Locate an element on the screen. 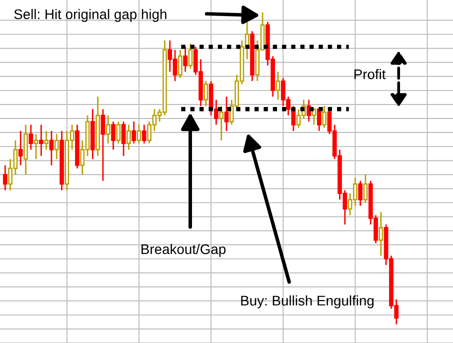 This screenshot has height=343, width=453. annotation: Profit is located at coordinates (370, 74).